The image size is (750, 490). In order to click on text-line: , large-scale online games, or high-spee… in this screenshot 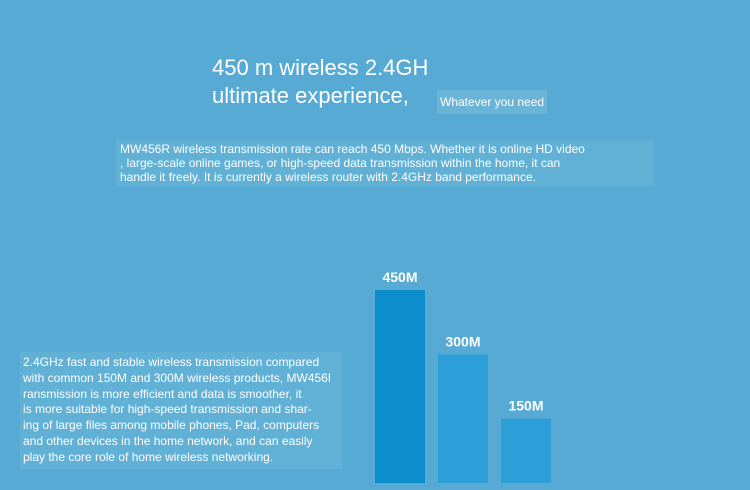, I will do `click(340, 163)`.